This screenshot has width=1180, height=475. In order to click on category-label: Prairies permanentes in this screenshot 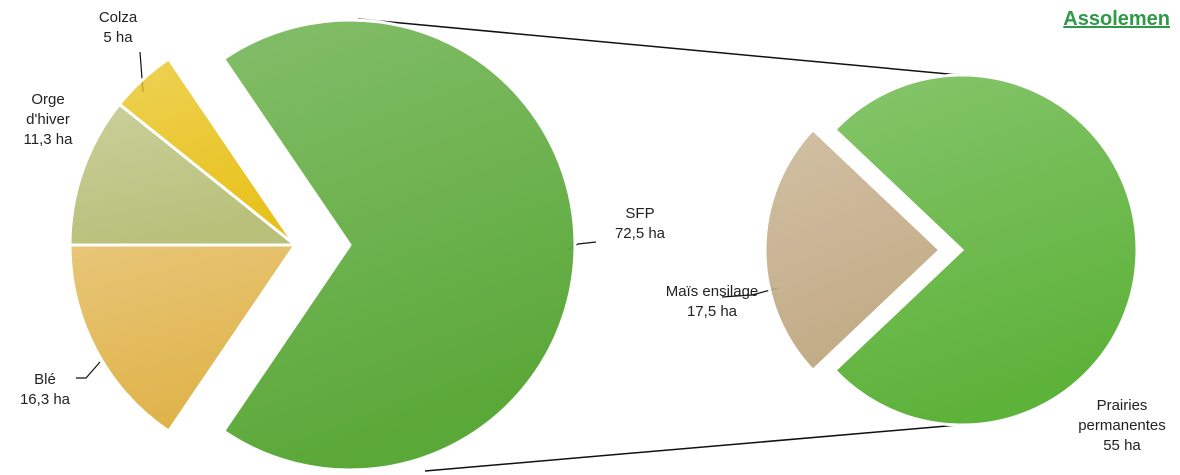, I will do `click(1122, 415)`.